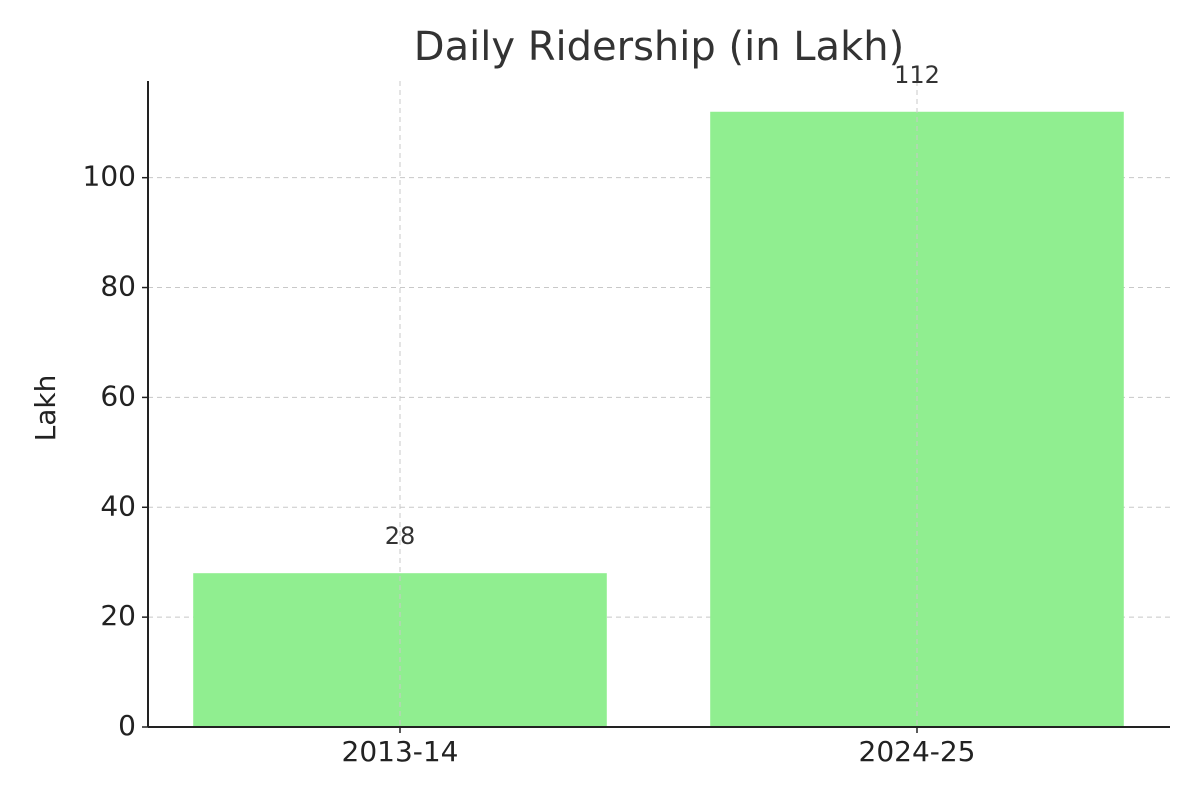 The height and width of the screenshot is (800, 1200). What do you see at coordinates (127, 725) in the screenshot?
I see `y-tick-label: 0` at bounding box center [127, 725].